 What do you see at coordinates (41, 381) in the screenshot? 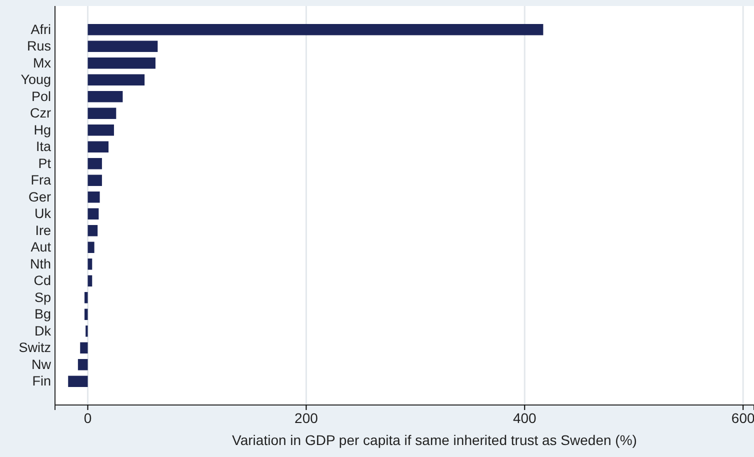
I see `y-tick-label: Fin` at bounding box center [41, 381].